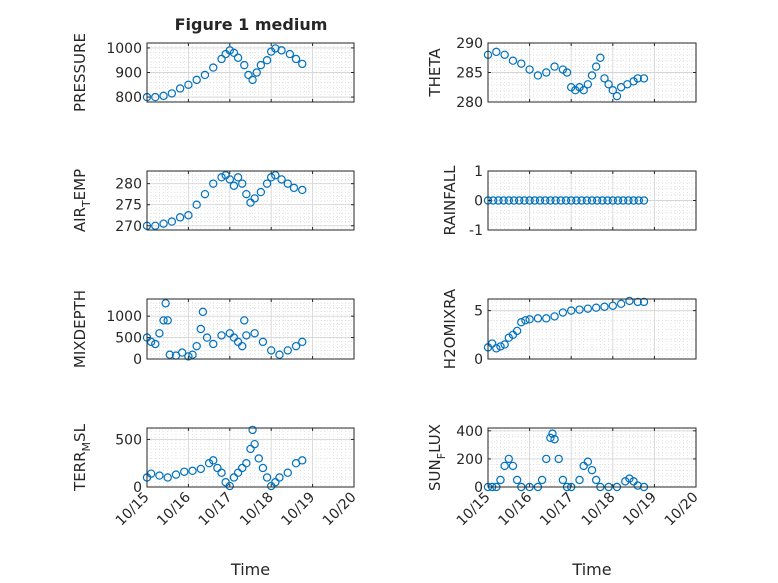 The image size is (778, 583). Describe the element at coordinates (257, 509) in the screenshot. I see `x-tick-label: 10/18` at that location.